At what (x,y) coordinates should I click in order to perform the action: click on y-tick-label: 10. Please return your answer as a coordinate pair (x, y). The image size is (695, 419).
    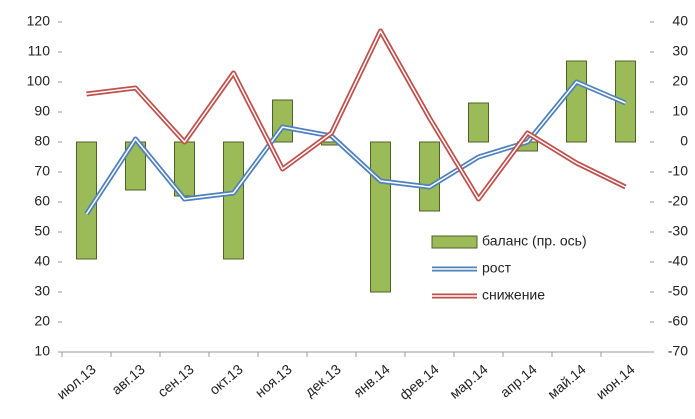
    Looking at the image, I should click on (42, 351).